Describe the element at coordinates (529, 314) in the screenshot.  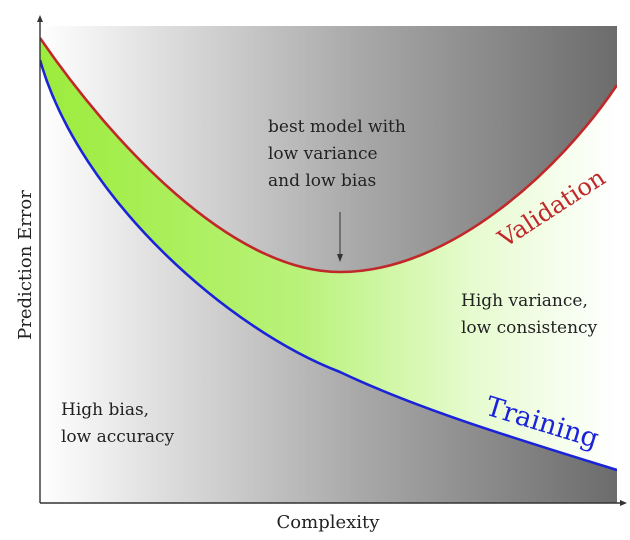
I see `annotation-high-variance: High variance, low consistency` at that location.